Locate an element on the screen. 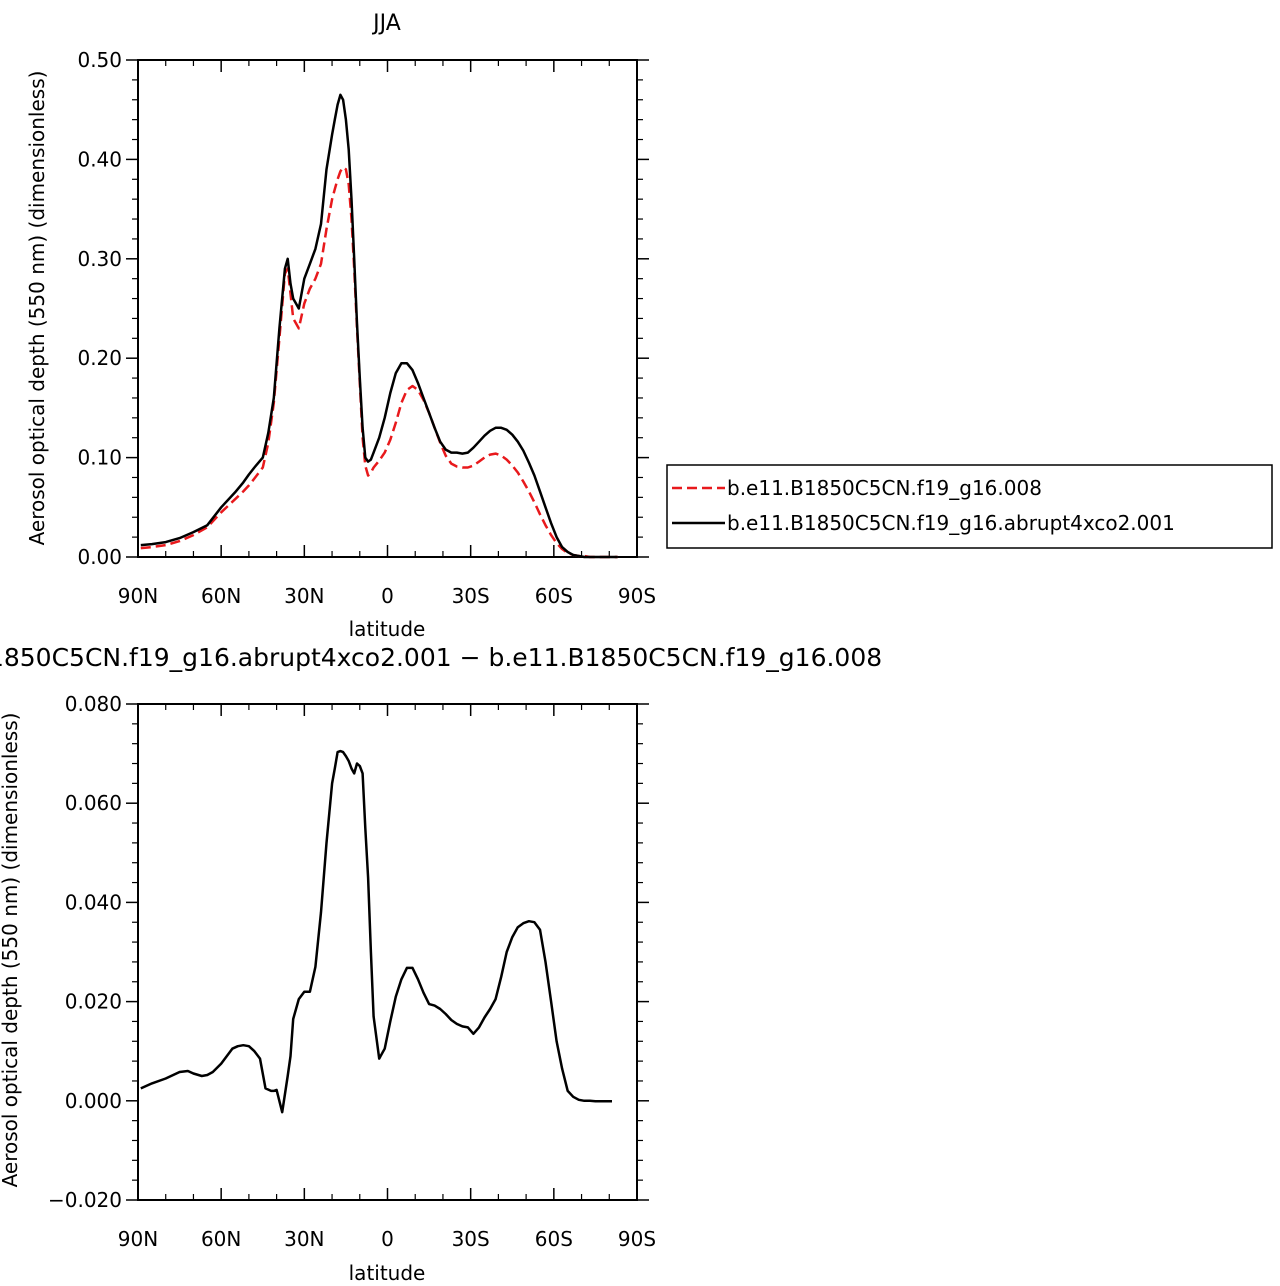 Image resolution: width=1280 pixels, height=1286 pixels. legend-box is located at coordinates (969, 506).